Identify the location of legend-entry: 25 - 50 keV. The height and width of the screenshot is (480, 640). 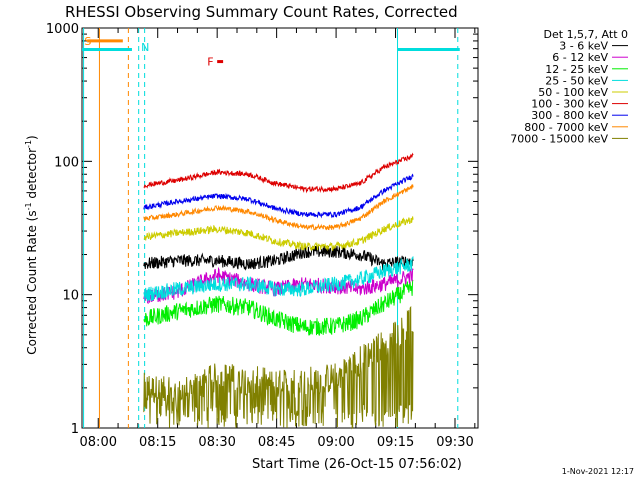
(576, 80).